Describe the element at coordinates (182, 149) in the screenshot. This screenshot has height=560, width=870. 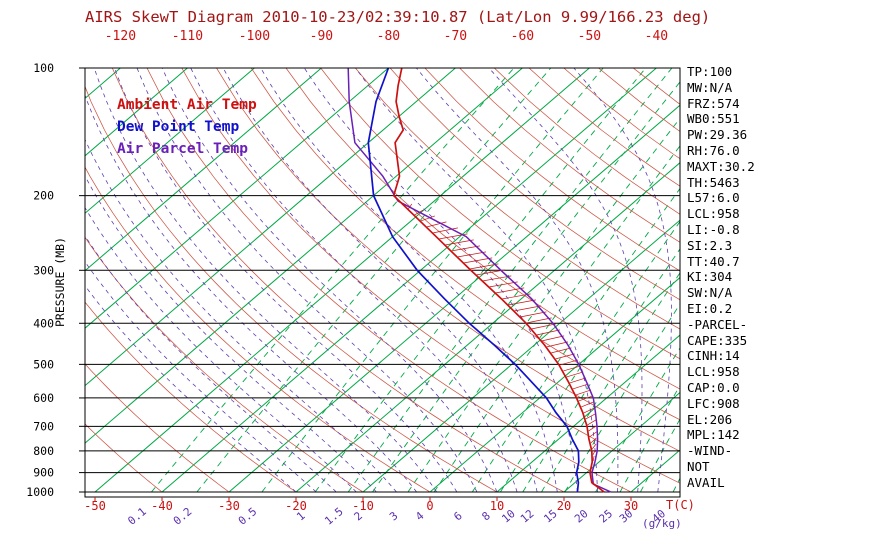
I see `legend-item: Air Parcel Temp` at that location.